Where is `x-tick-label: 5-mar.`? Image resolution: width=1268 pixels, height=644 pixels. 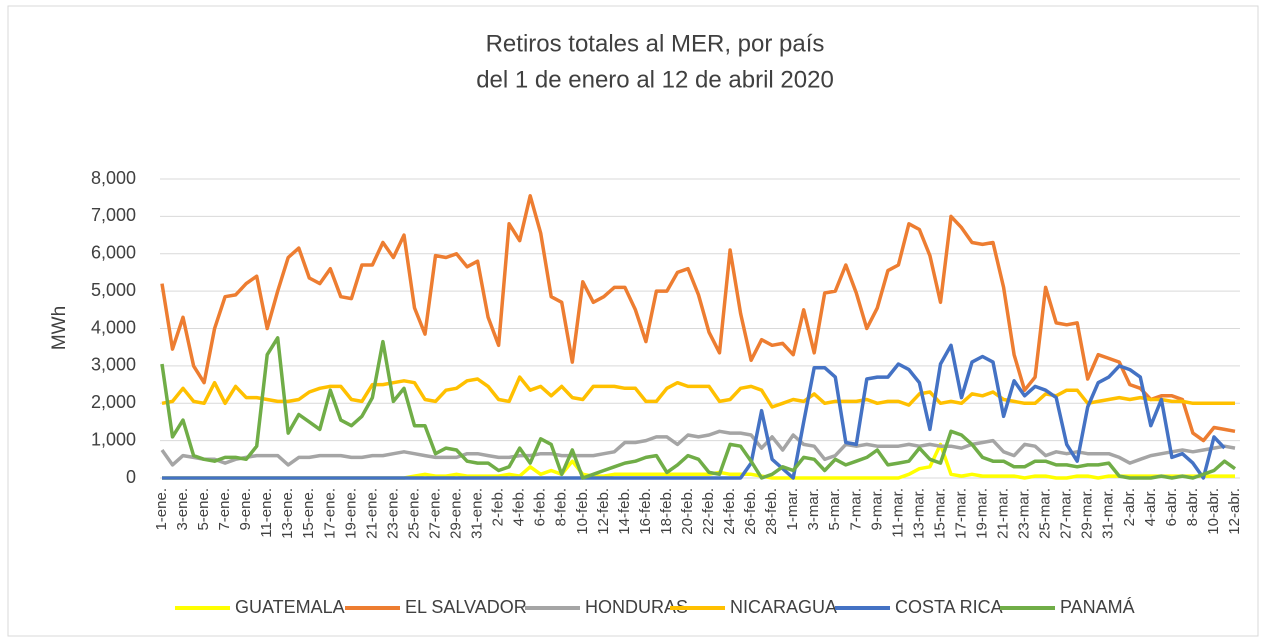 x-tick-label: 5-mar. is located at coordinates (834, 509).